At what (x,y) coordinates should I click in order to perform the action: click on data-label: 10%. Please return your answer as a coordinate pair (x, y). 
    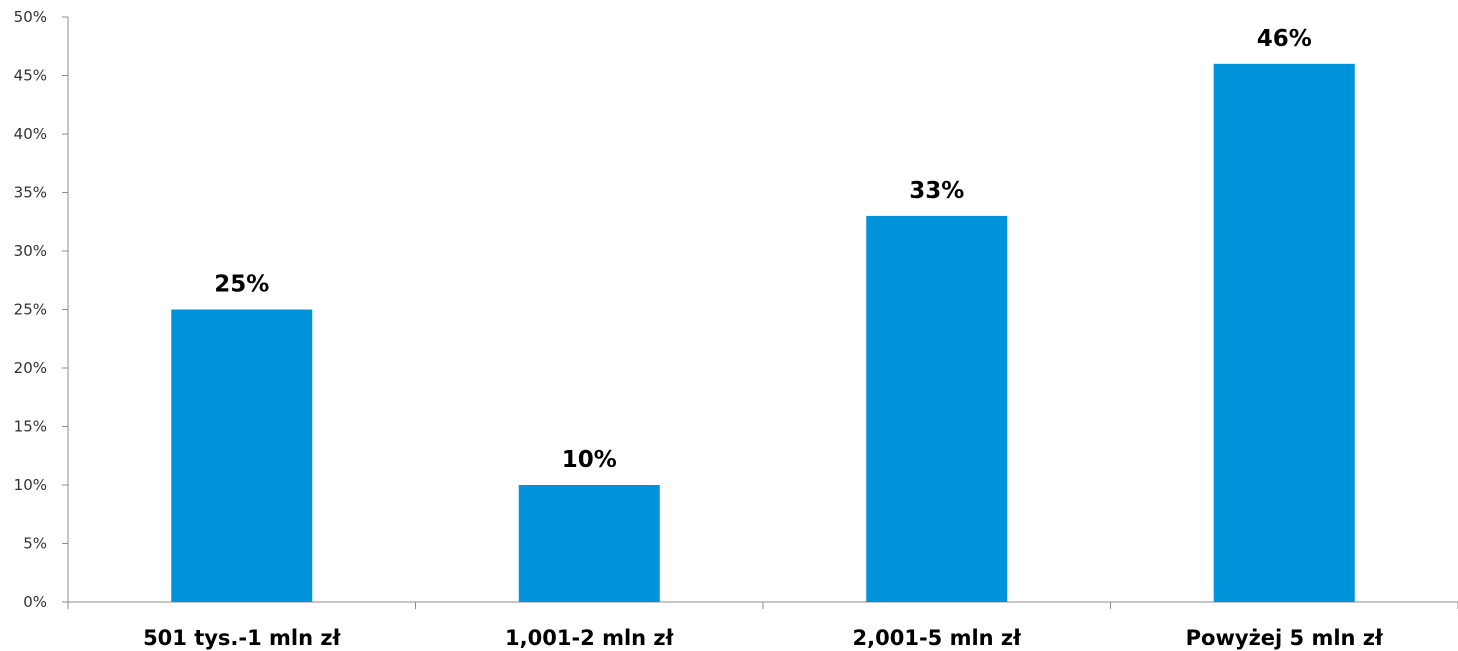
    Looking at the image, I should click on (589, 460).